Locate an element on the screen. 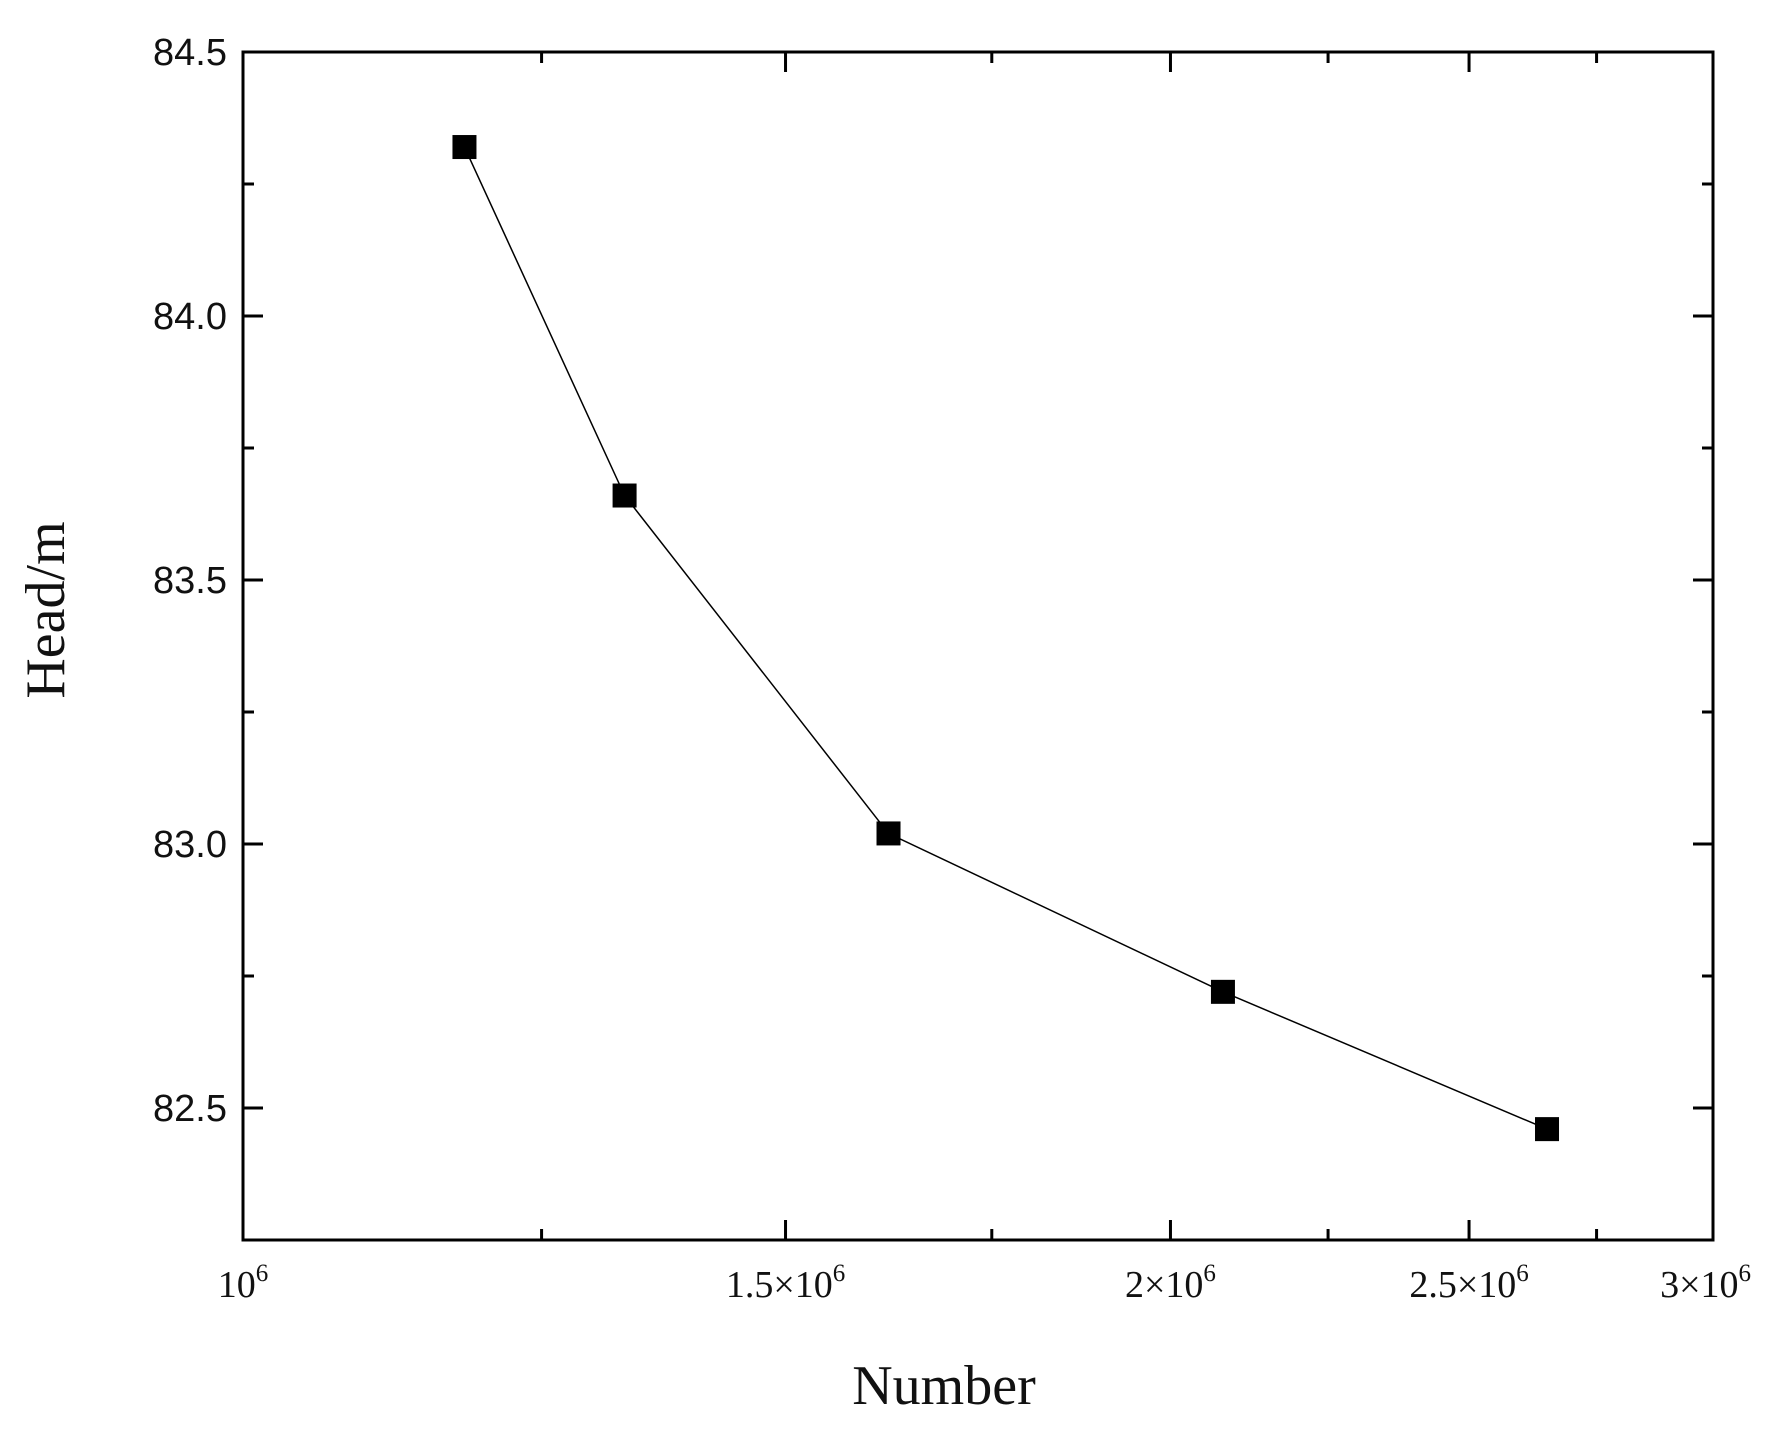 This screenshot has height=1456, width=1787. x-tick-mantissa: 3× is located at coordinates (1680, 1285).